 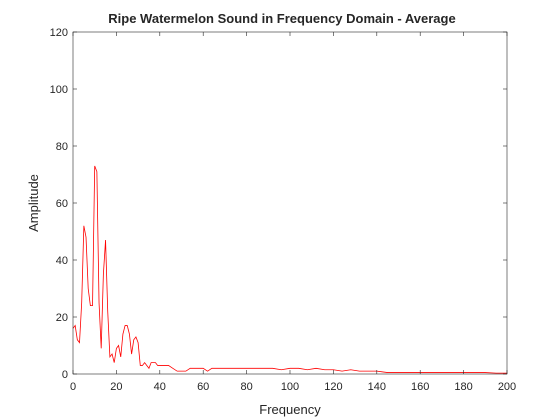 I want to click on x-tick-label: 200, so click(x=507, y=387).